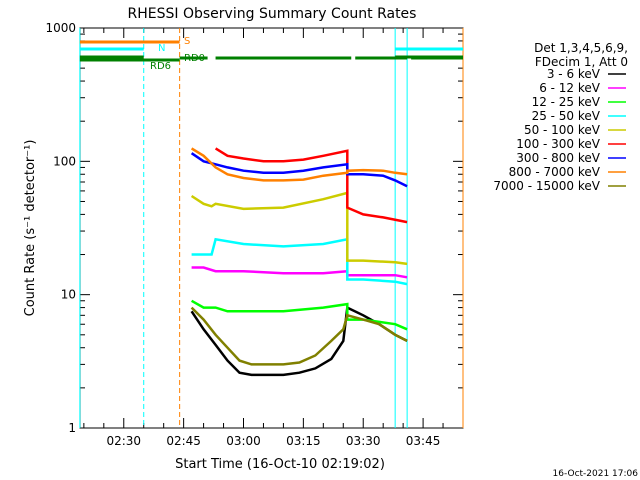  Describe the element at coordinates (68, 295) in the screenshot. I see `y-tick-label: 10` at that location.